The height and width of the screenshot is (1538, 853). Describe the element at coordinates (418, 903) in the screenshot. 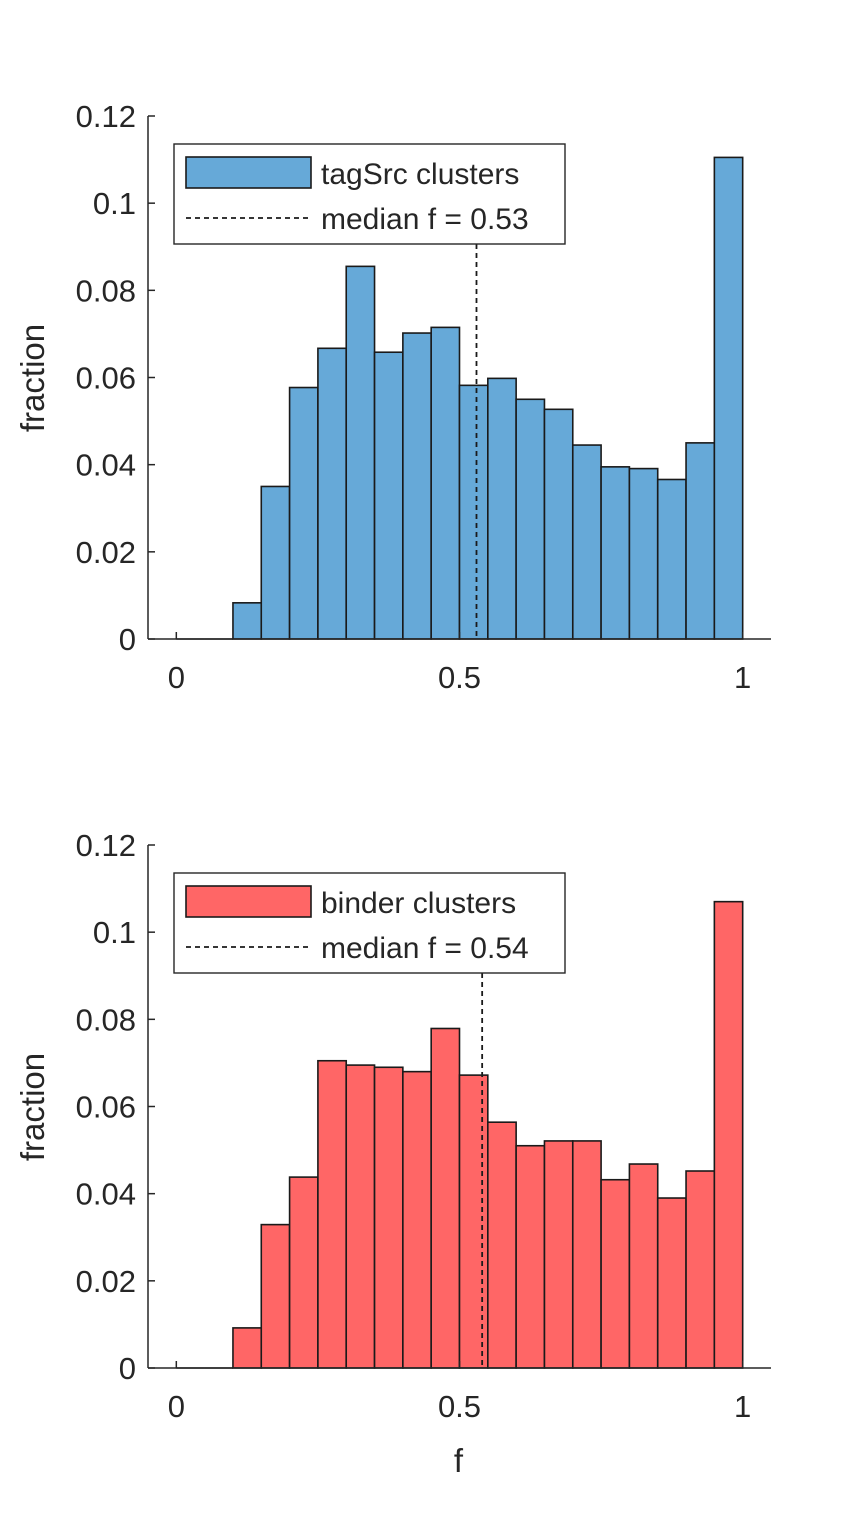

I see `legend-label: binder clusters` at that location.